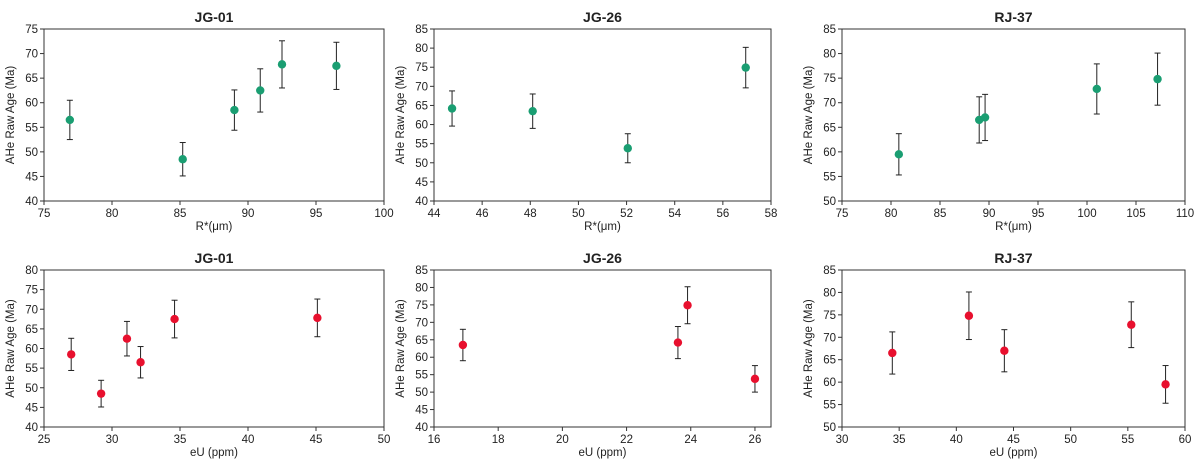  What do you see at coordinates (482, 214) in the screenshot?
I see `x-tick-label: 46` at bounding box center [482, 214].